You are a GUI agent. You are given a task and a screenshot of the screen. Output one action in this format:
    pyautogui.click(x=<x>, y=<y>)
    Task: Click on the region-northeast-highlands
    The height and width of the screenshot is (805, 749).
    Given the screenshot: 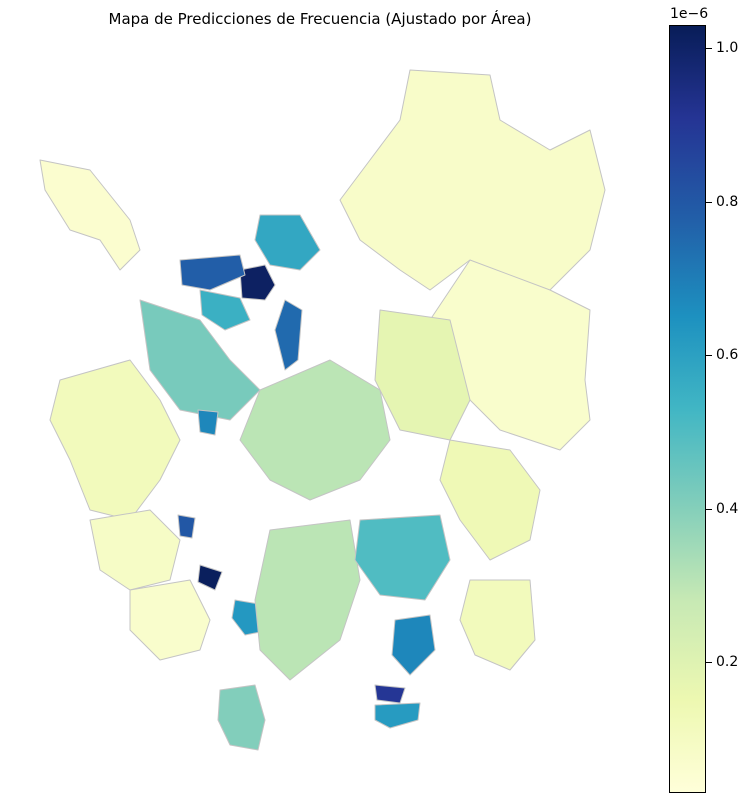 What is the action you would take?
    pyautogui.click(x=472, y=180)
    